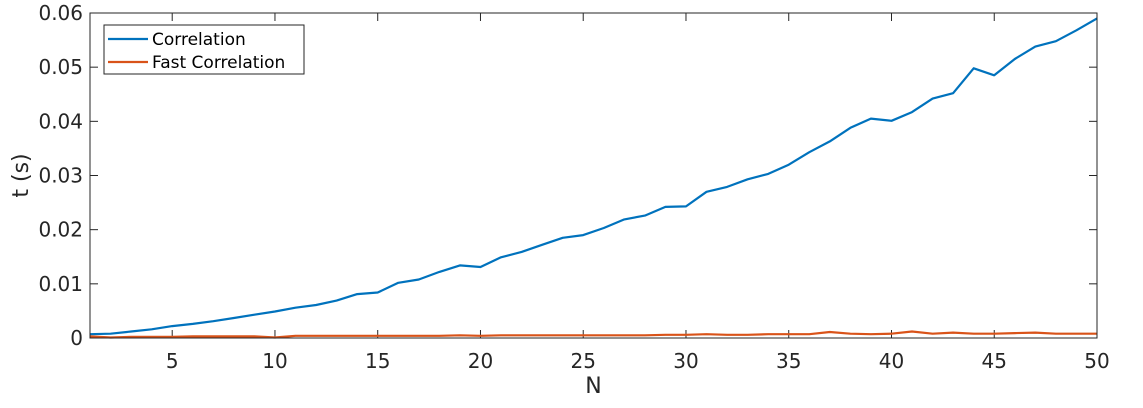  Describe the element at coordinates (274, 361) in the screenshot. I see `x-tick-label: 10` at that location.